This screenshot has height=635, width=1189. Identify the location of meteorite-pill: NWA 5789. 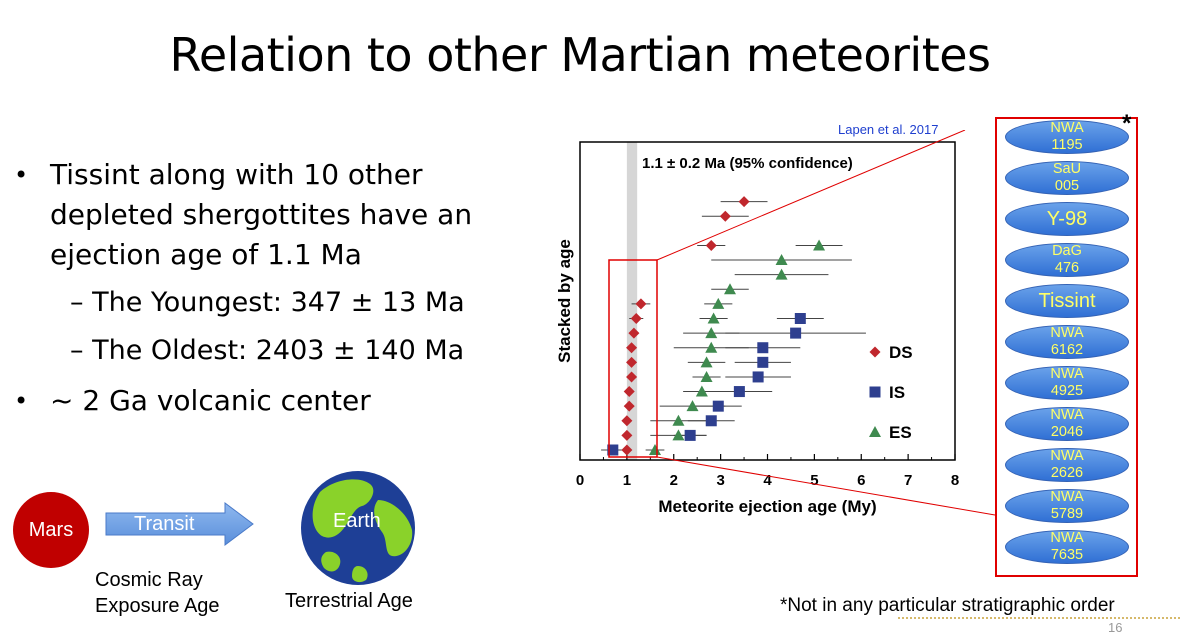
(1067, 506).